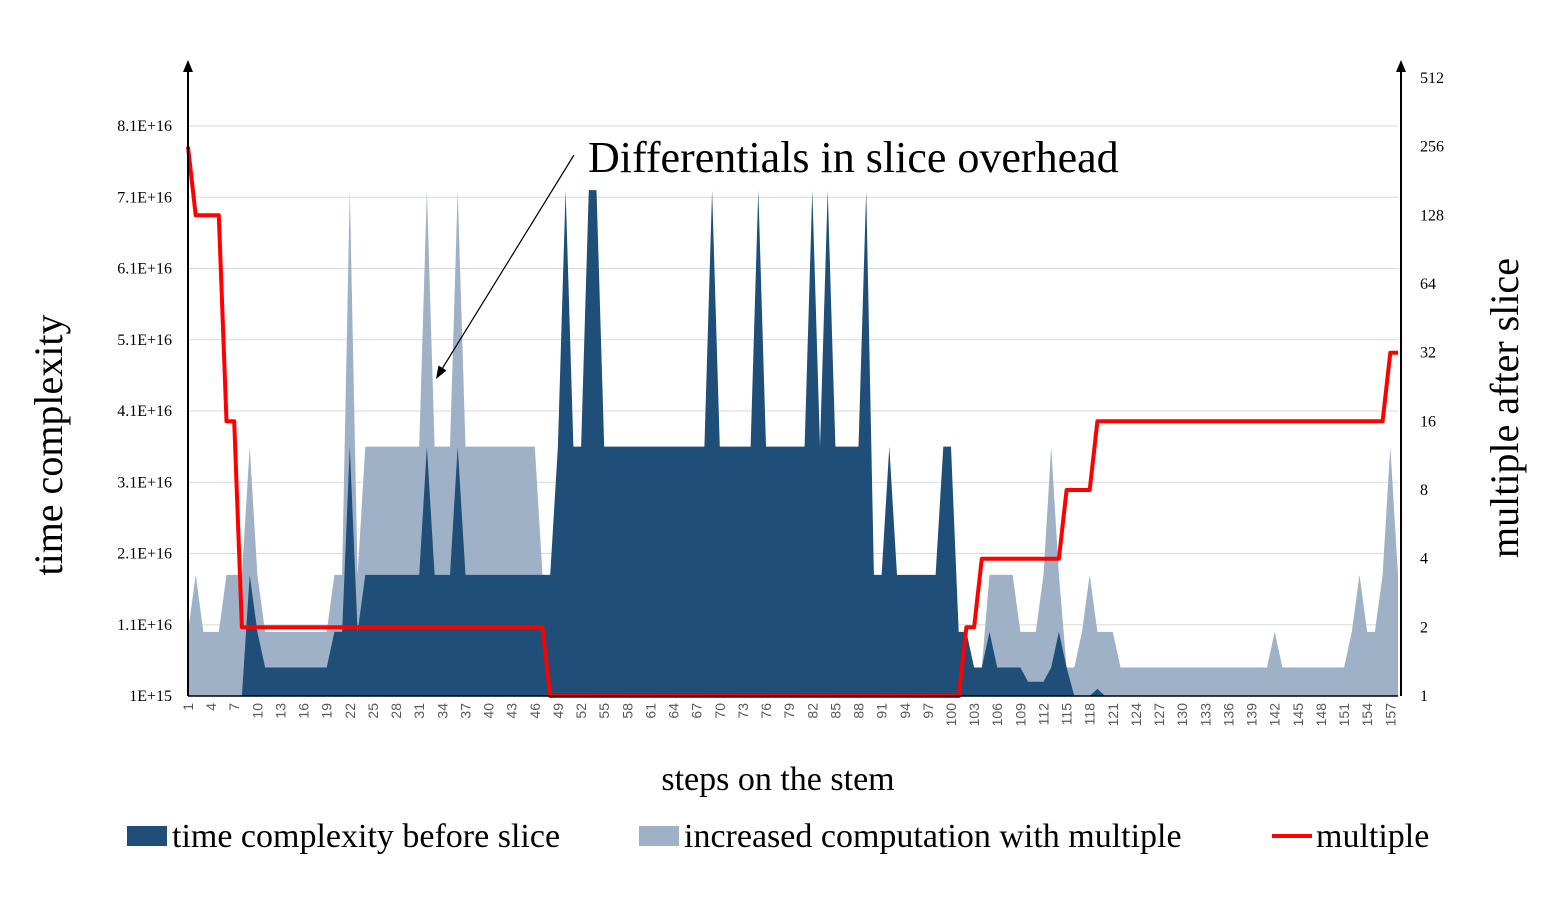  Describe the element at coordinates (144, 554) in the screenshot. I see `left-y-tick-label: 2.1E+16` at that location.